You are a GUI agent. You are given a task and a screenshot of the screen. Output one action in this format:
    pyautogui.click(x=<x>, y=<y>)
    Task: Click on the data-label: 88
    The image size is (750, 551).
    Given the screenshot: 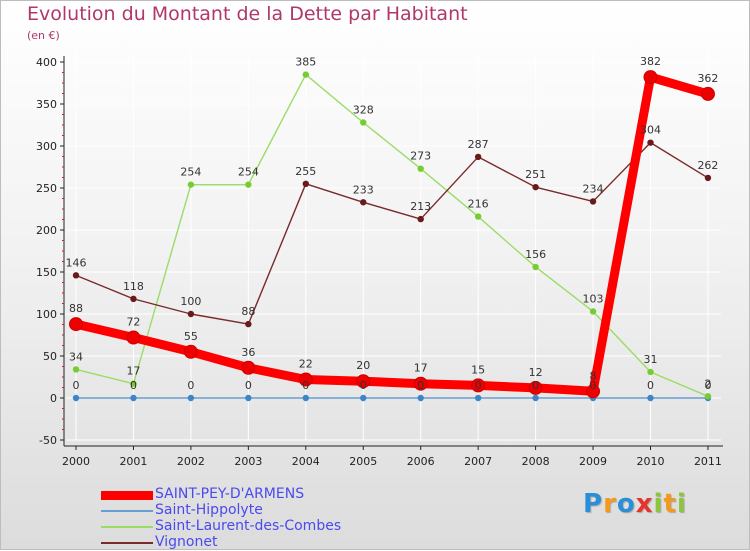 What is the action you would take?
    pyautogui.click(x=76, y=308)
    